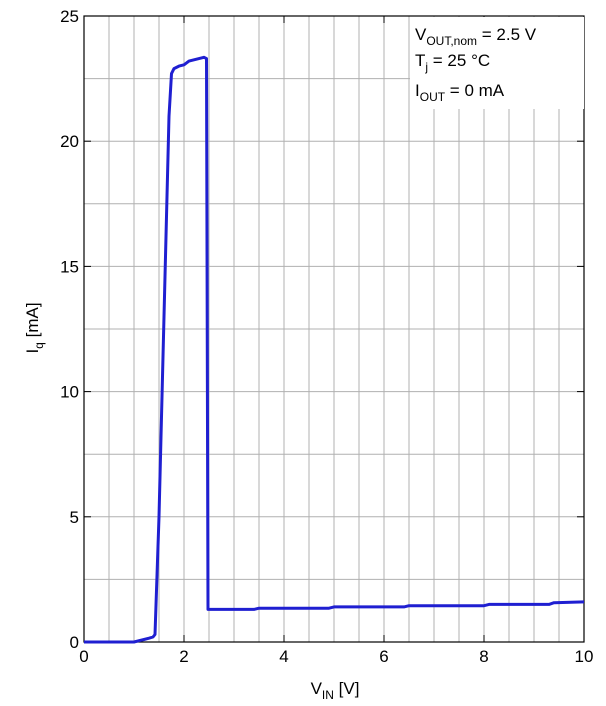 The image size is (606, 706). What do you see at coordinates (460, 92) in the screenshot?
I see `annotation-iout: IOUT = 0 mA` at bounding box center [460, 92].